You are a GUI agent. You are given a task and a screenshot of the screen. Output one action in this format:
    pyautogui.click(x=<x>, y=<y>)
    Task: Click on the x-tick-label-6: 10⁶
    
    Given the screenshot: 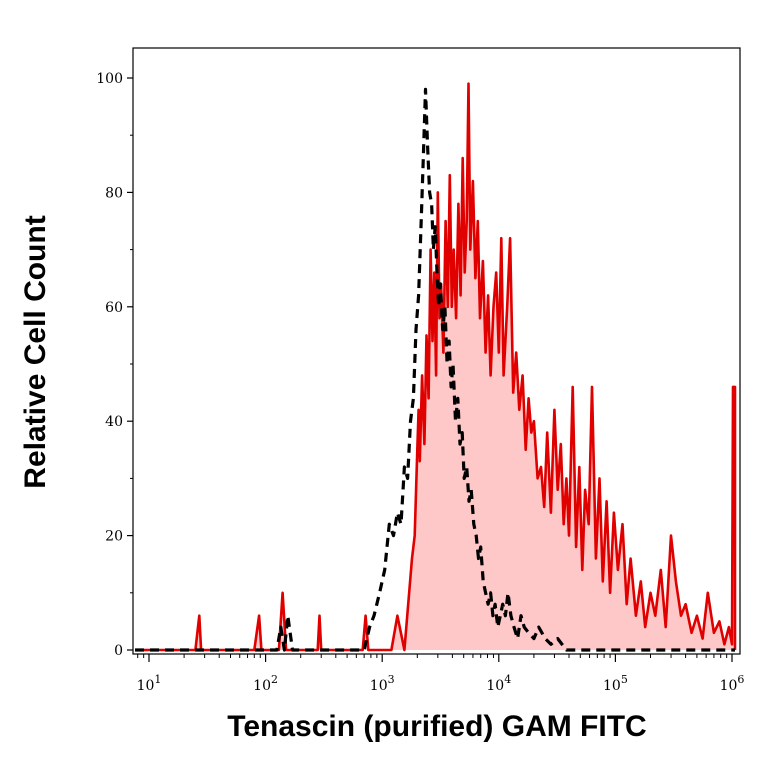 What is the action you would take?
    pyautogui.click(x=732, y=683)
    